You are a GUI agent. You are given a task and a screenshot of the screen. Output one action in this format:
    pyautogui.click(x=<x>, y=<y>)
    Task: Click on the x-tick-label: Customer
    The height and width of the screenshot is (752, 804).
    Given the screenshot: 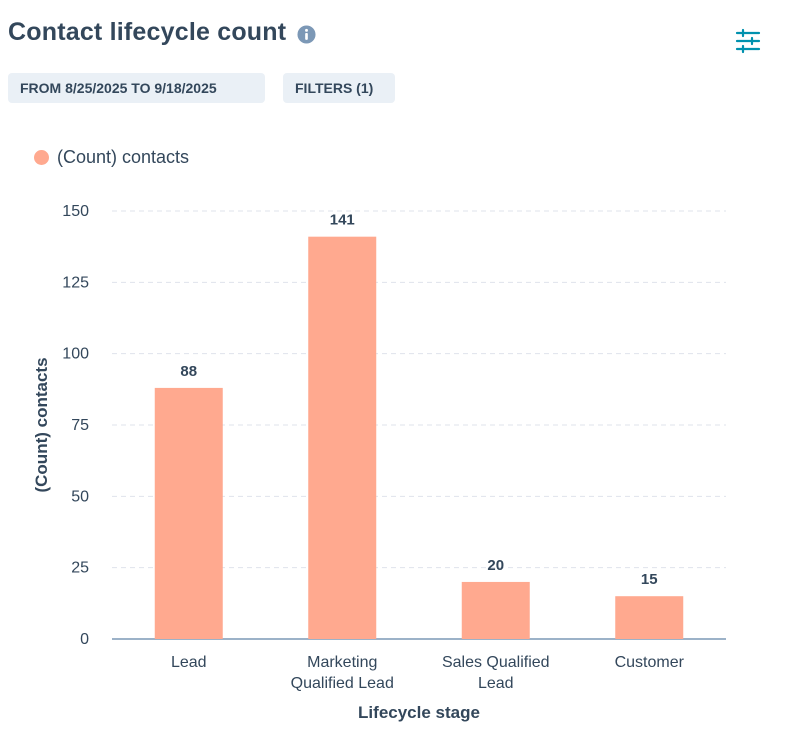 What is the action you would take?
    pyautogui.click(x=650, y=662)
    